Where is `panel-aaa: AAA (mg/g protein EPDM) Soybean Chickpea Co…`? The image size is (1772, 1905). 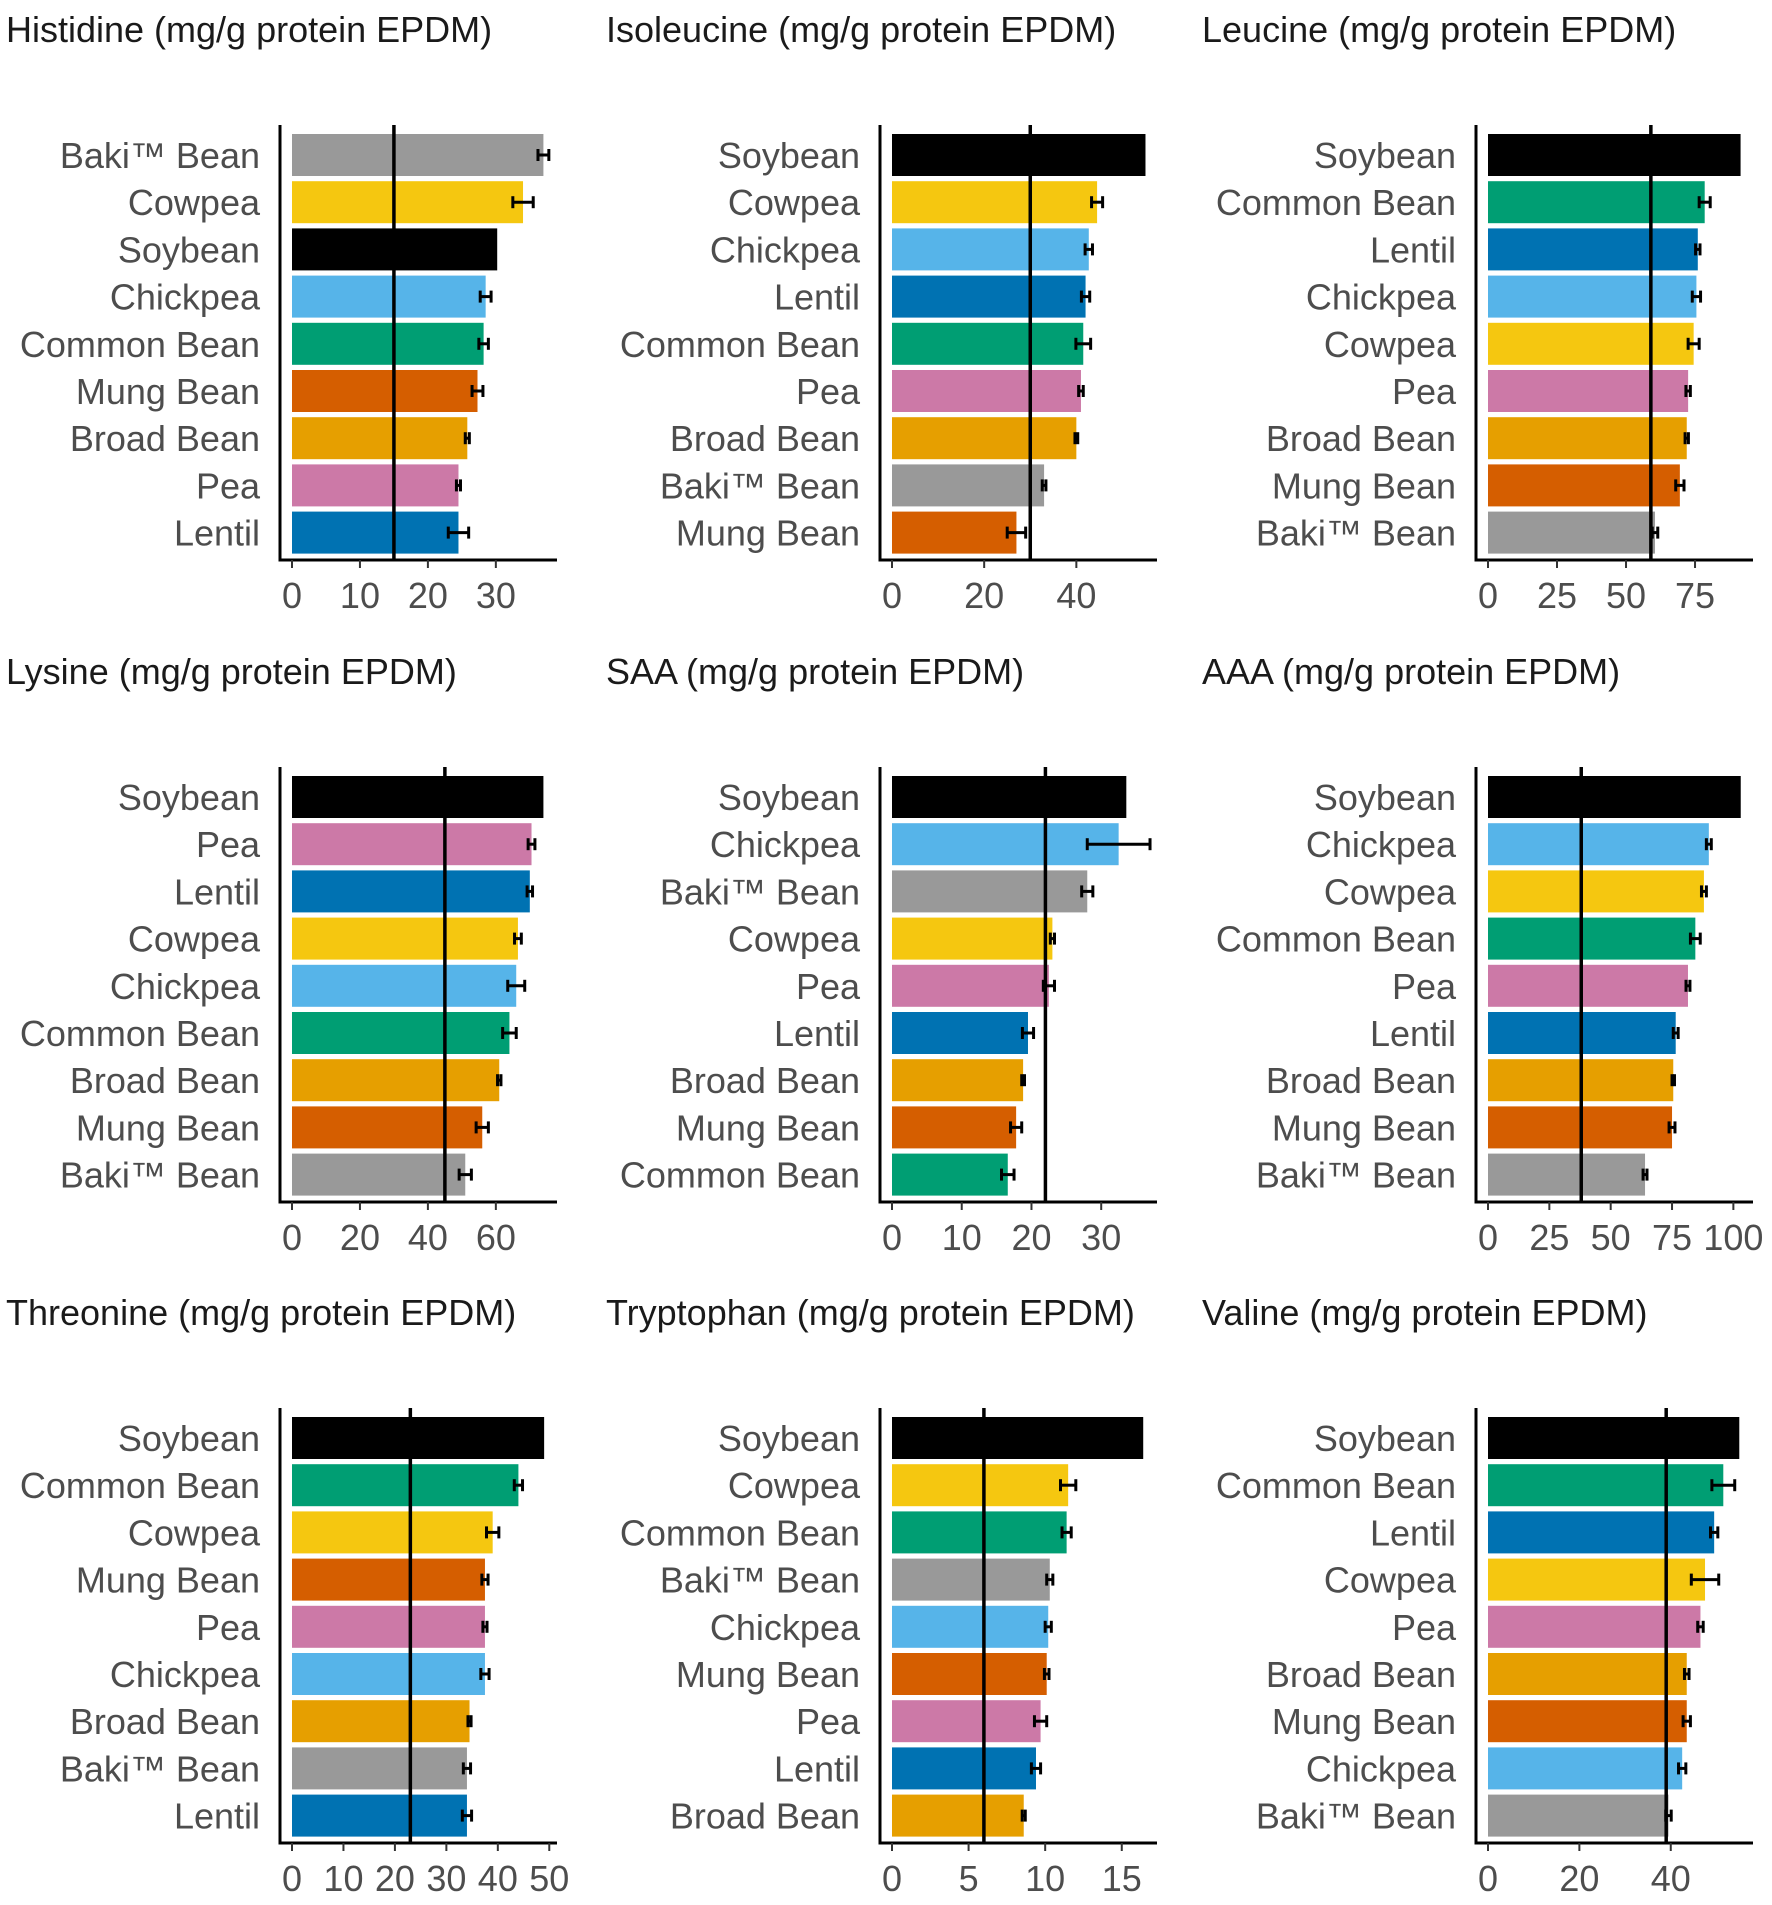 panel-aaa: AAA (mg/g protein EPDM) Soybean Chickpea Co… is located at coordinates (1482, 954).